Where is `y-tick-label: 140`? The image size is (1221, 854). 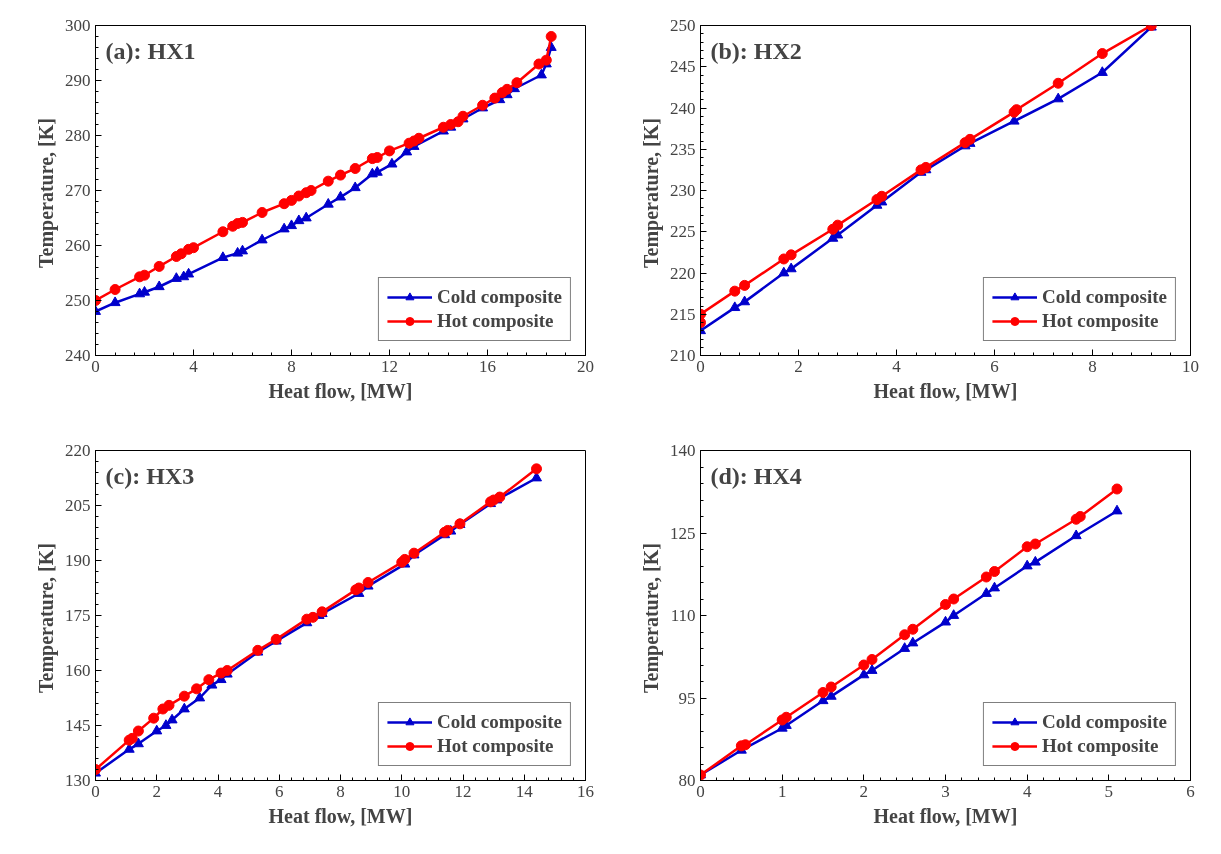 y-tick-label: 140 is located at coordinates (683, 450).